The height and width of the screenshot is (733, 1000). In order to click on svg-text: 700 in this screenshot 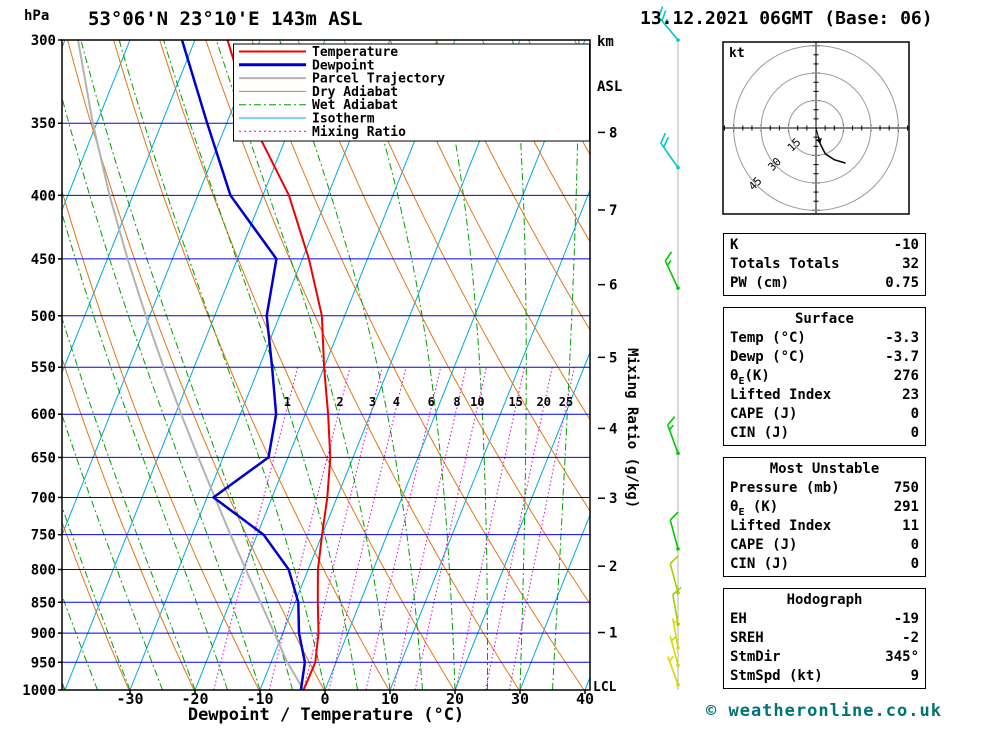, I will do `click(43, 498)`.